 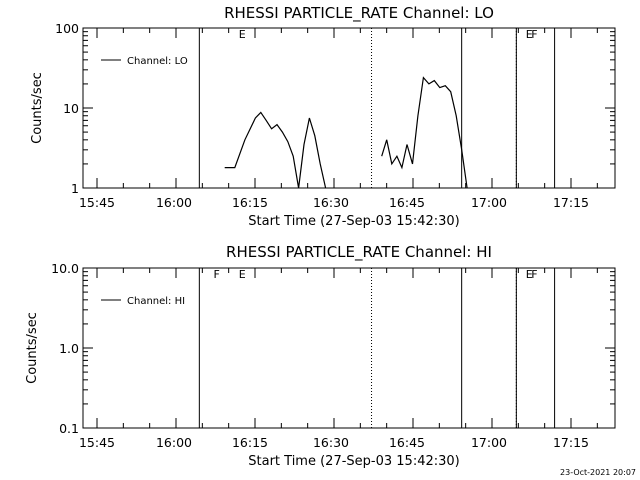 I want to click on panel-2-x-tick-label: 17:00, so click(x=489, y=442).